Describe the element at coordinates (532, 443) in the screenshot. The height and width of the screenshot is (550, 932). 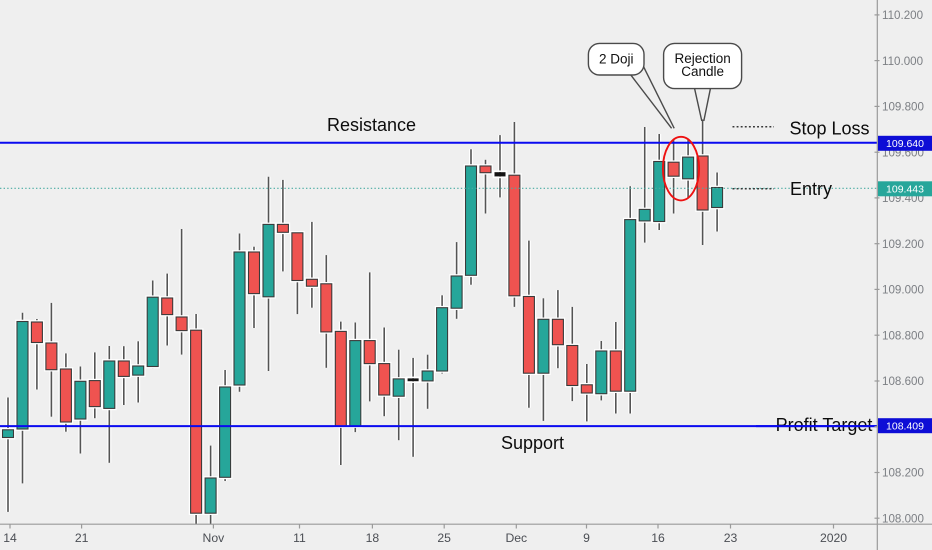
I see `svg-text: Support` at that location.